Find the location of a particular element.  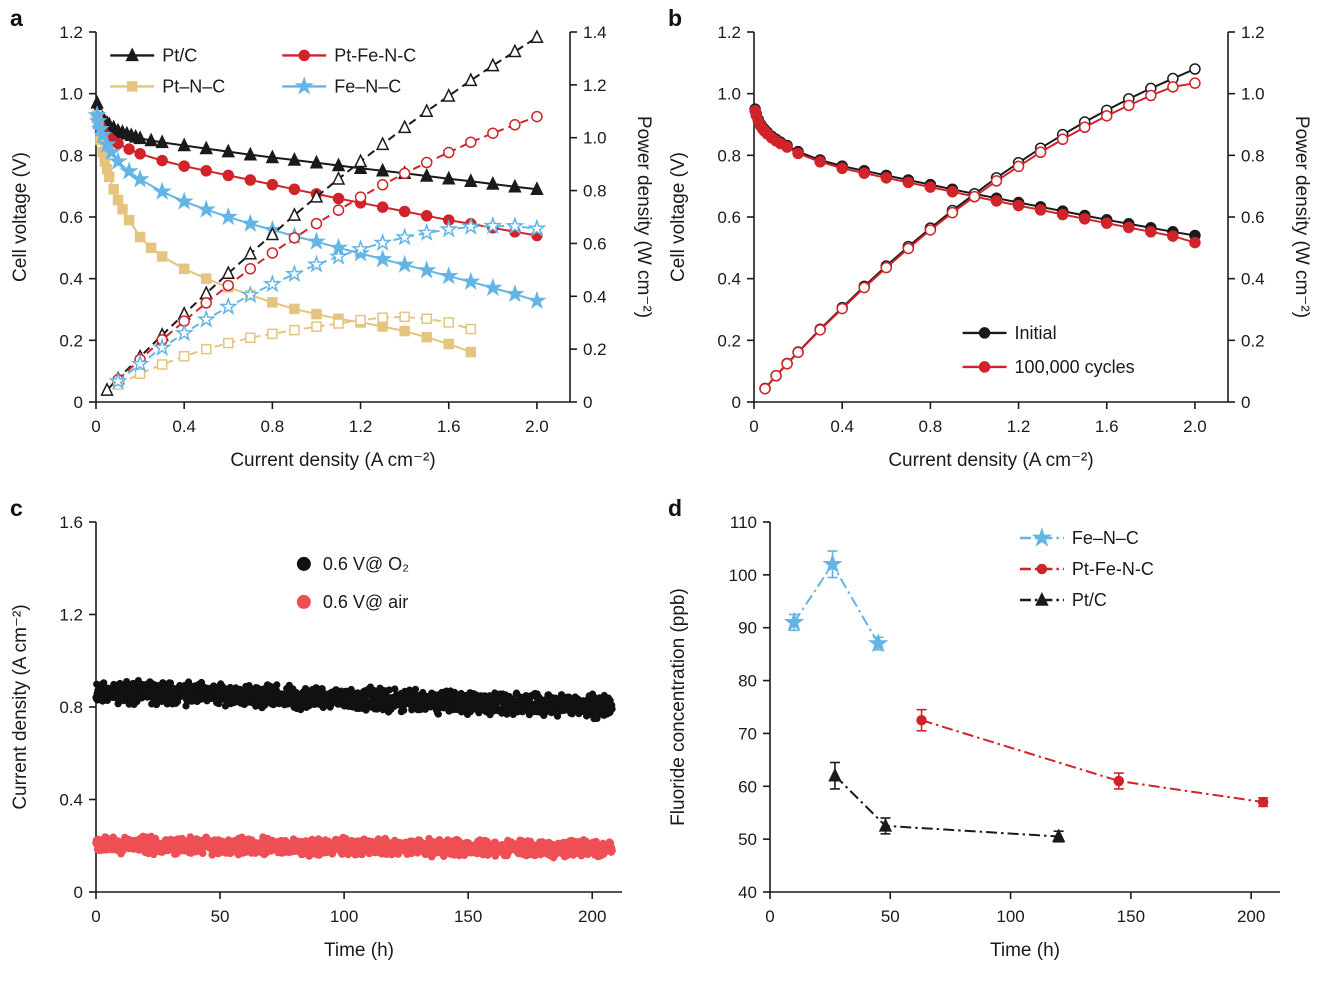

y-right-tick-label: 1.0 is located at coordinates (1253, 94).